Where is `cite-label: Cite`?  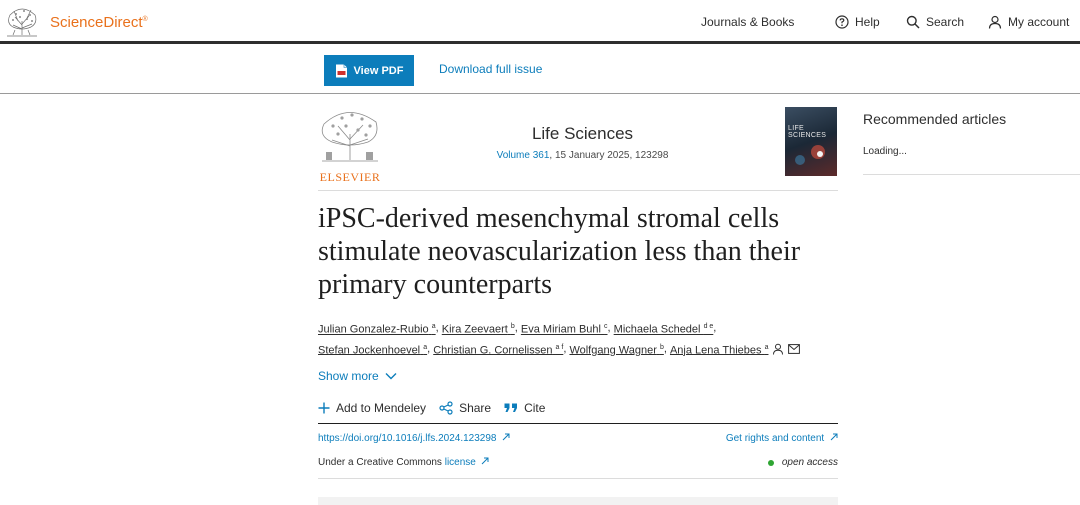
cite-label: Cite is located at coordinates (535, 408).